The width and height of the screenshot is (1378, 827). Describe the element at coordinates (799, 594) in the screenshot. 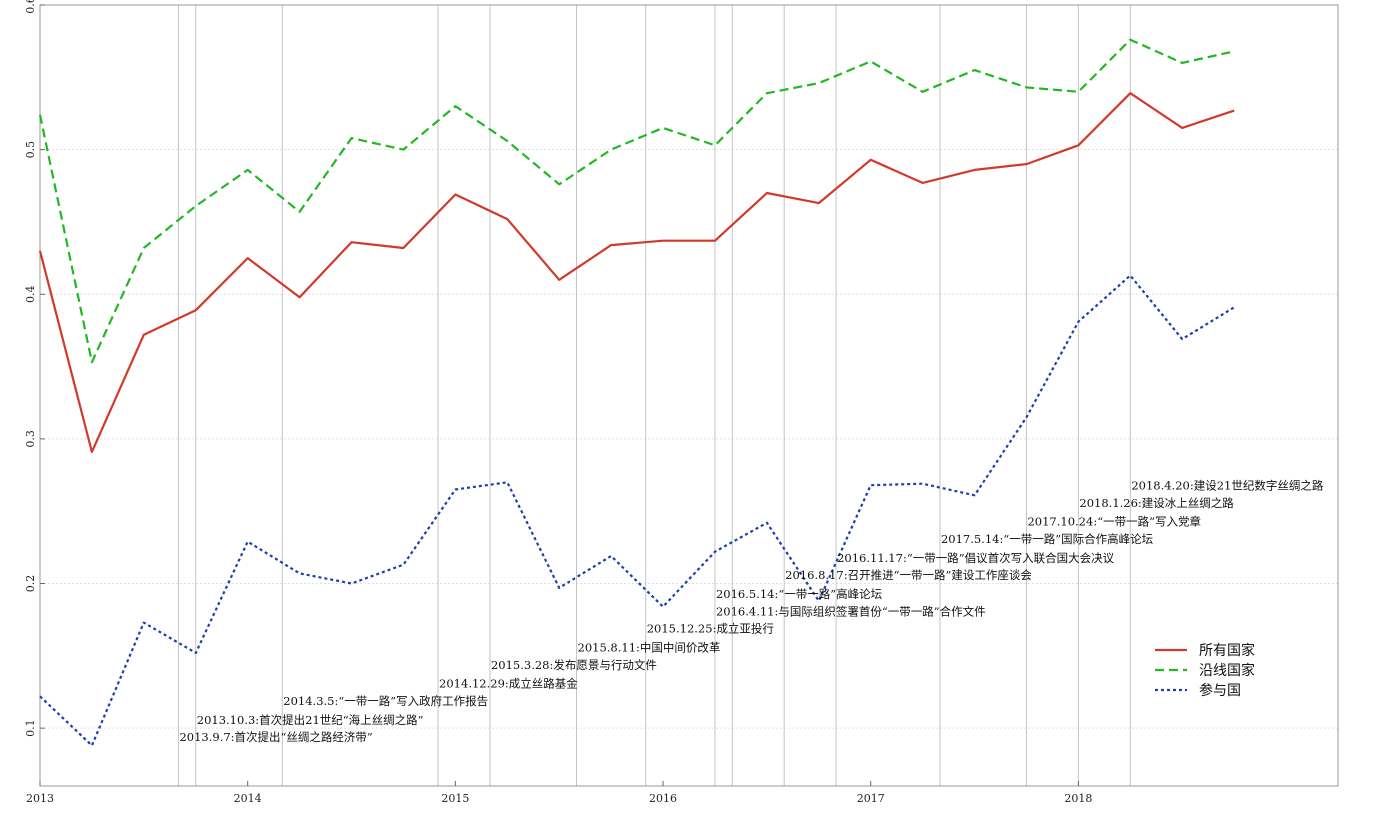

I see `annotation-label: 2016.5.14:“一带一路”高峰论坛` at that location.